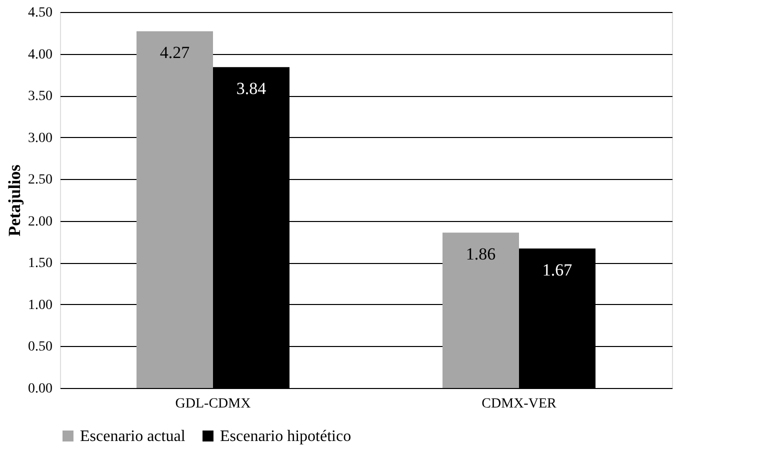 The height and width of the screenshot is (469, 781). Describe the element at coordinates (481, 254) in the screenshot. I see `data-label: 1.86` at that location.